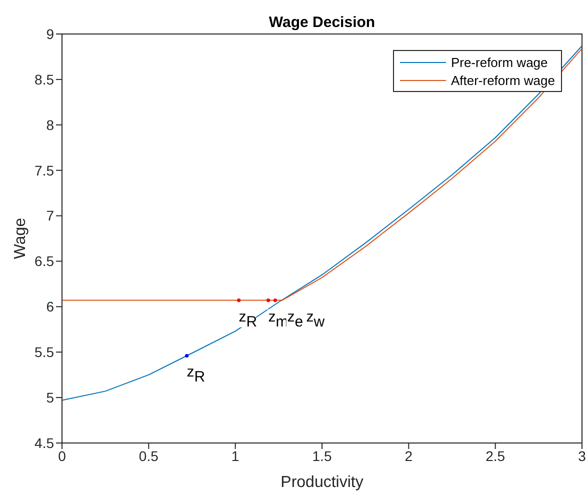  Describe the element at coordinates (44, 79) in the screenshot. I see `y-tick-label: 8.5` at that location.